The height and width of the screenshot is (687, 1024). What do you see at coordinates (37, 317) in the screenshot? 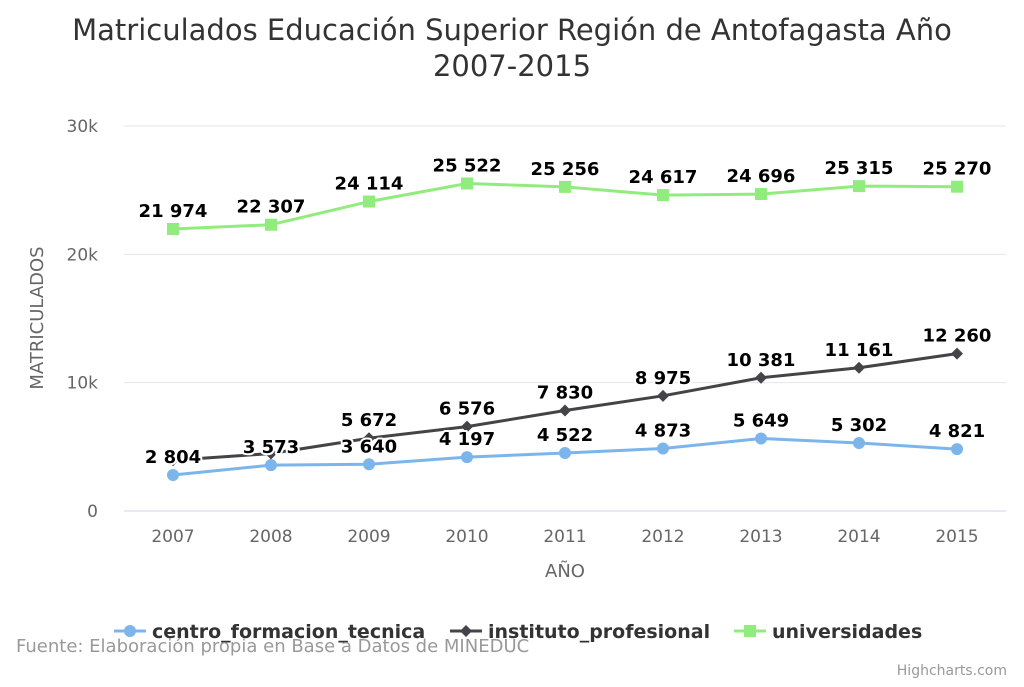
I see `y-axis-title: MATRICULADOS` at bounding box center [37, 317].